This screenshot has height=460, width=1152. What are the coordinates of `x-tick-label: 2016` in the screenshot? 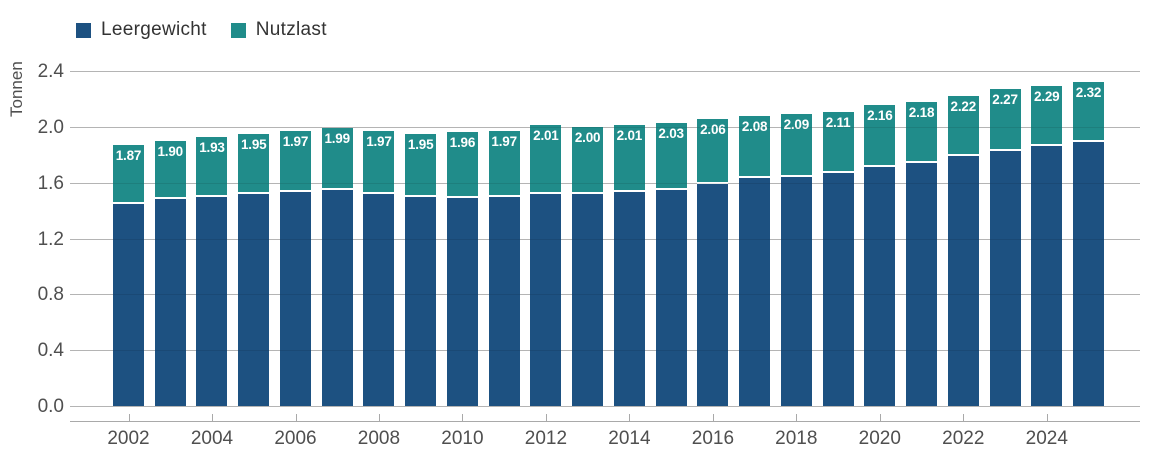 It's located at (713, 438).